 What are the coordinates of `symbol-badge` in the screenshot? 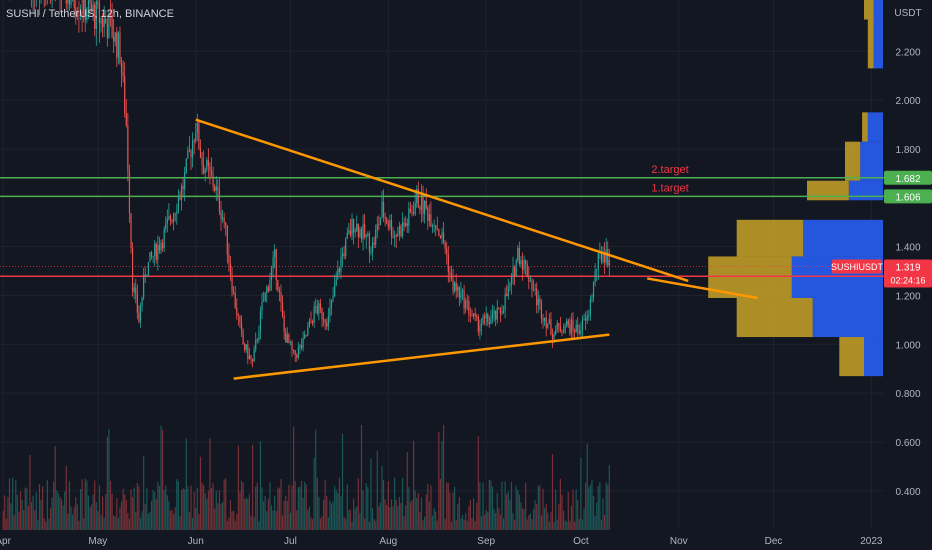 It's located at (857, 266).